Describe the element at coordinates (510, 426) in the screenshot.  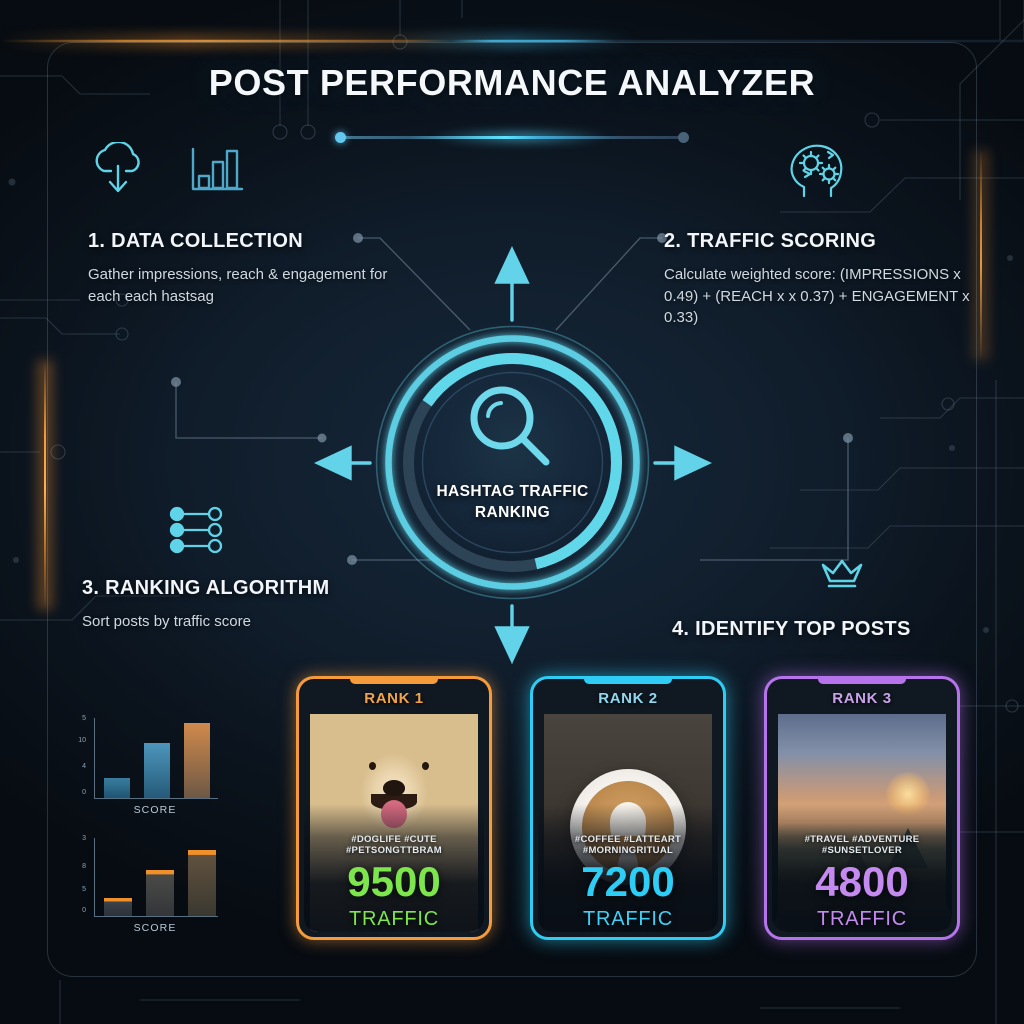
I see `magnifier-icon` at that location.